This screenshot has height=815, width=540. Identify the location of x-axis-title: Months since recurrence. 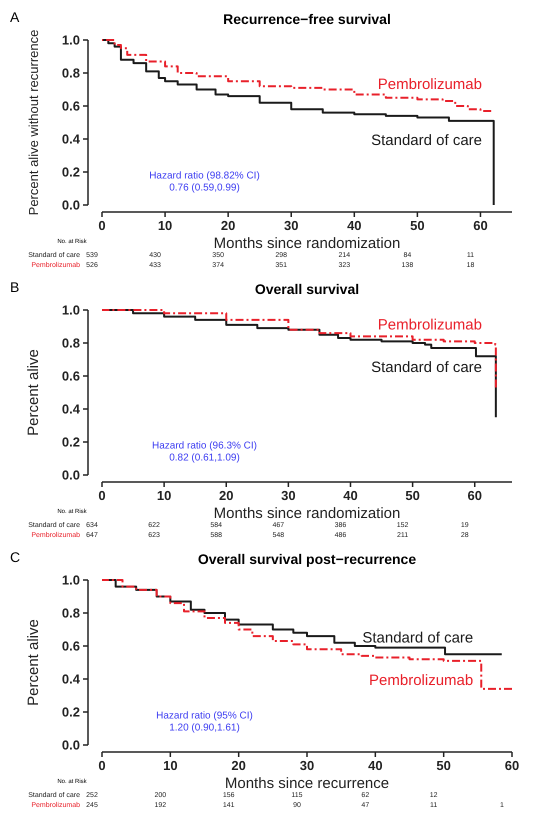
(307, 783).